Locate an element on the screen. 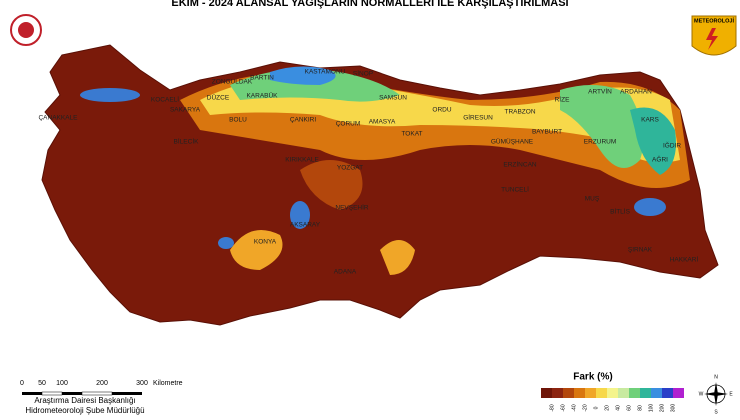 The image size is (740, 420). city-label: ÇANKIRI is located at coordinates (303, 120).